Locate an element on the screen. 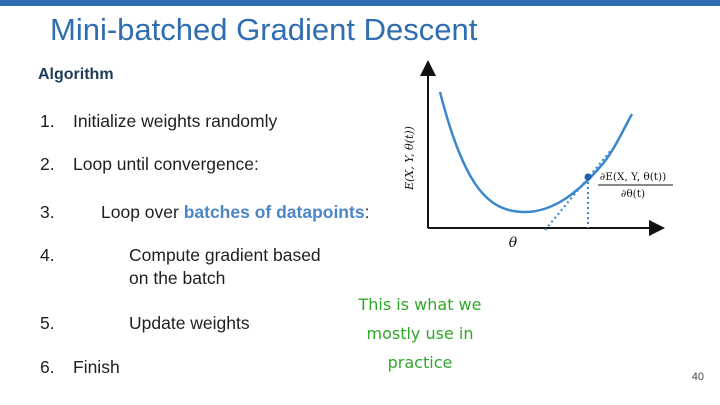 The width and height of the screenshot is (720, 405). note-line-2: mostly use in is located at coordinates (420, 333).